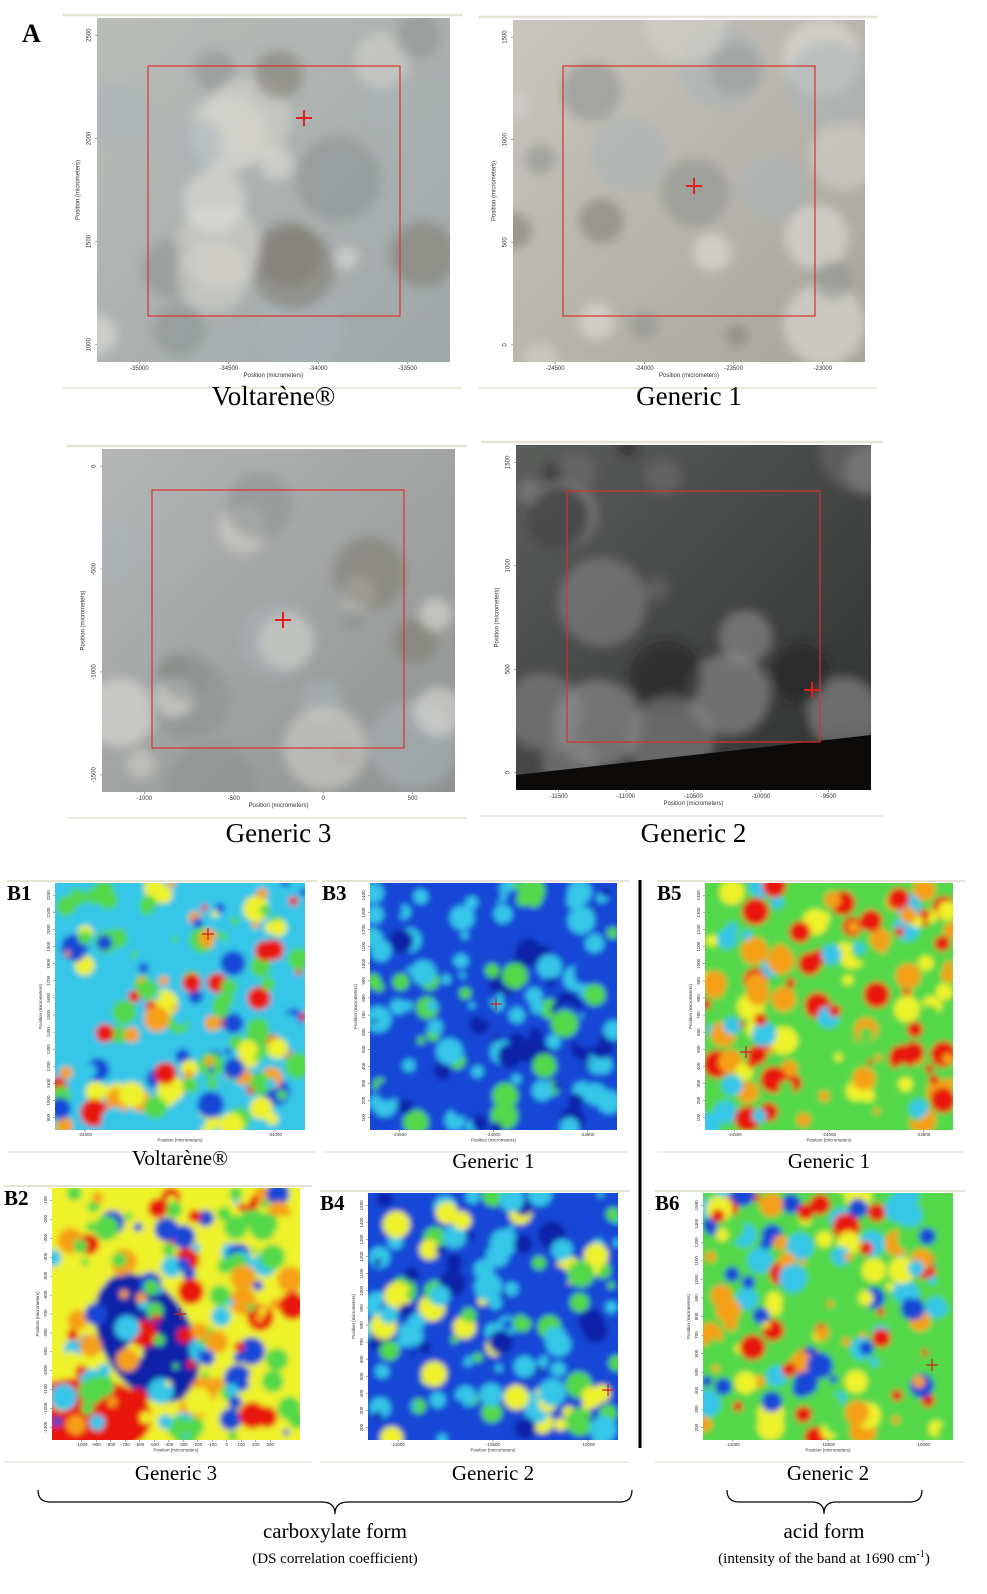  I want to click on group-label: acid form, so click(823, 1531).